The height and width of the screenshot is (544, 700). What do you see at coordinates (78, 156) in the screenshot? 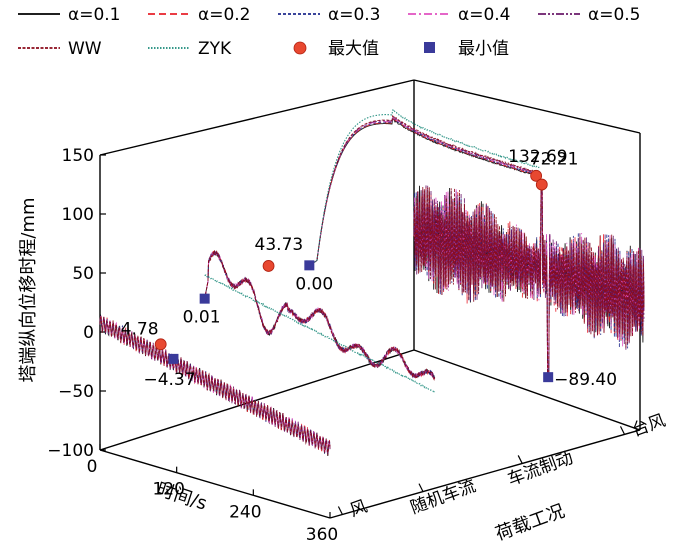
I see `y-tick-label: 150` at bounding box center [78, 156].